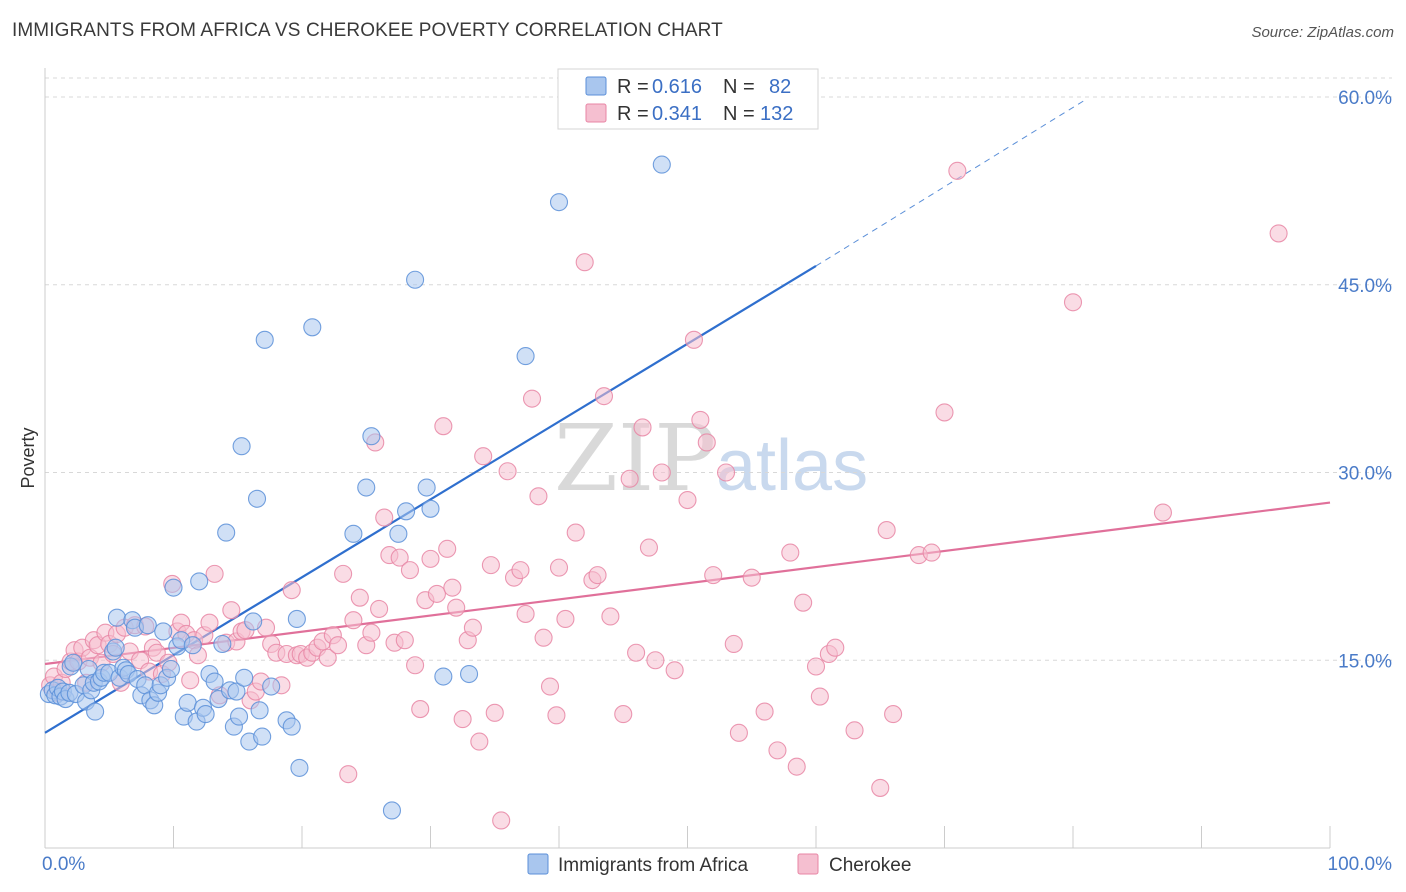 This screenshot has height=892, width=1406. I want to click on y-tick-labels: 15.0% 30.0% 45.0% 60.0%, so click(1365, 380).